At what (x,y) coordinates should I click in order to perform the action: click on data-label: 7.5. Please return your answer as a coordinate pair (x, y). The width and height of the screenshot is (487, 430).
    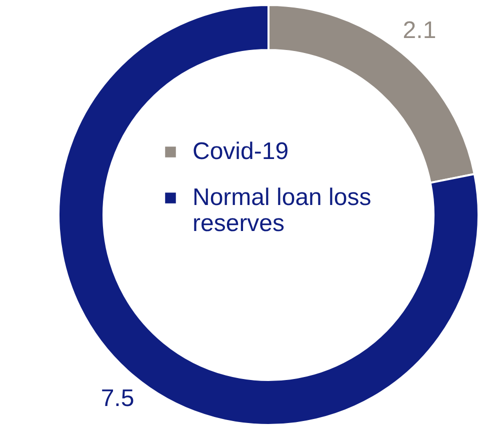
    Looking at the image, I should click on (117, 398).